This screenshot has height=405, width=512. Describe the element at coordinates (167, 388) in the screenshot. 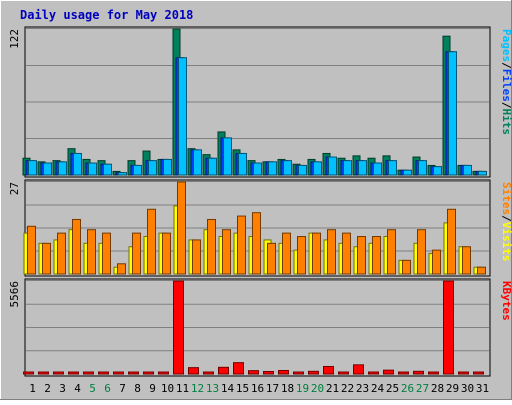

I see `x-tick-label: 10` at that location.